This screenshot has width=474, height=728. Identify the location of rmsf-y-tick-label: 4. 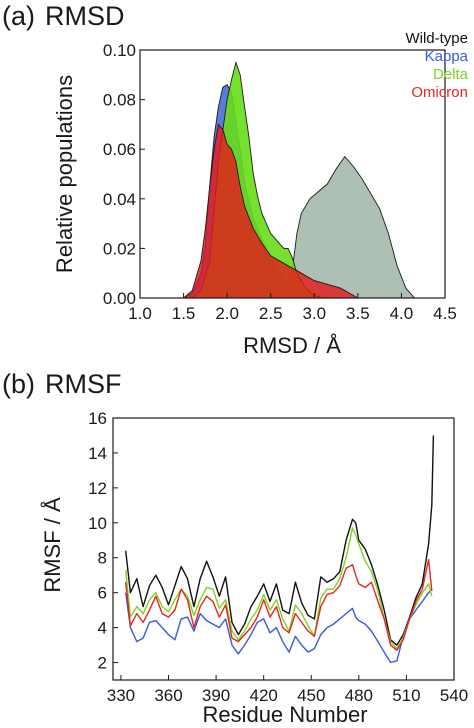
(102, 628).